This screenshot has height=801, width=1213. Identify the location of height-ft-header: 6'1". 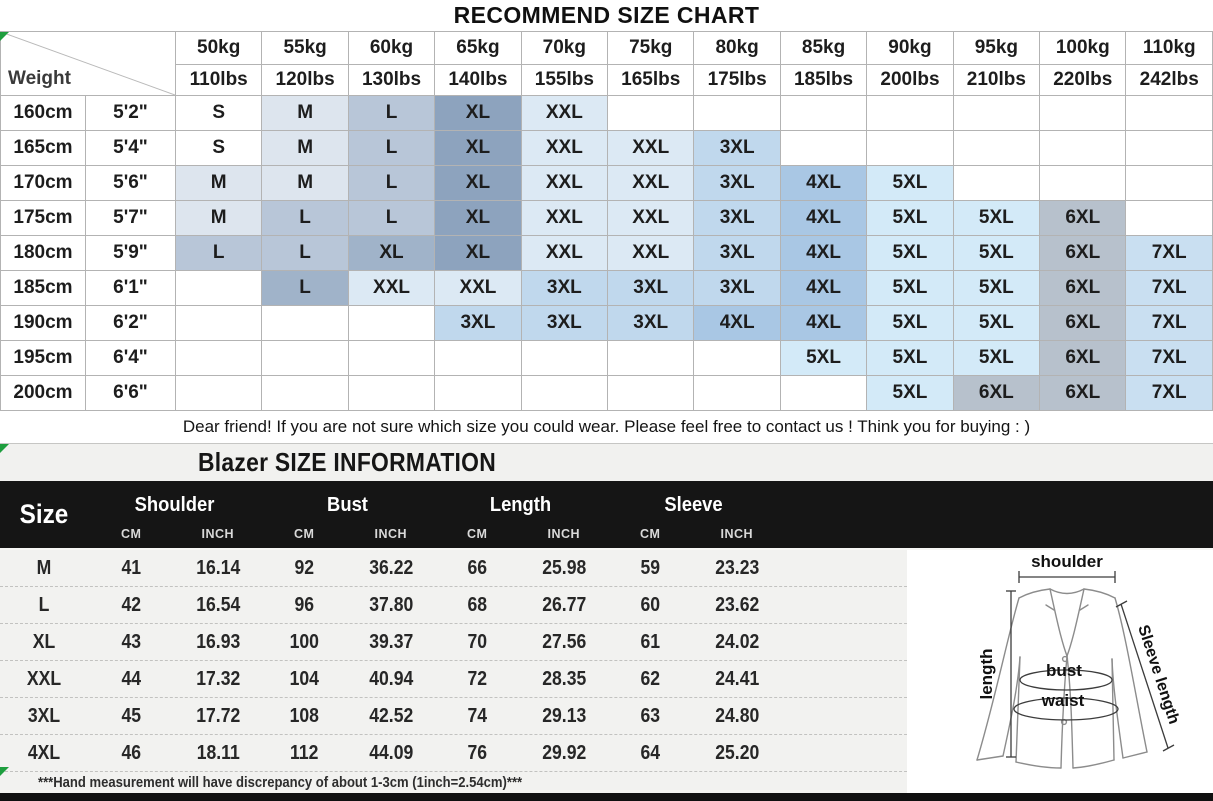
(130, 288).